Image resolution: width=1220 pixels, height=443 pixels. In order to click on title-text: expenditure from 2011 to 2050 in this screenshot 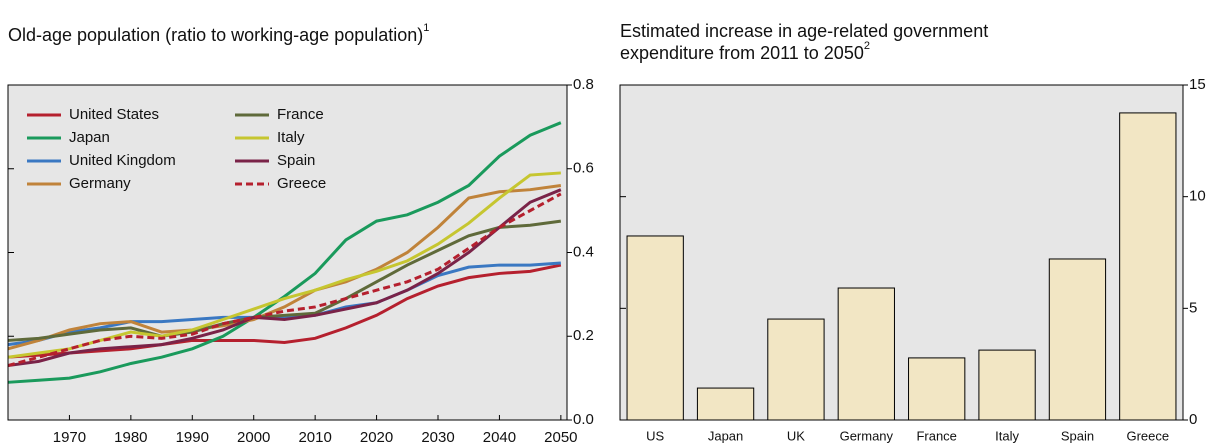, I will do `click(742, 53)`.